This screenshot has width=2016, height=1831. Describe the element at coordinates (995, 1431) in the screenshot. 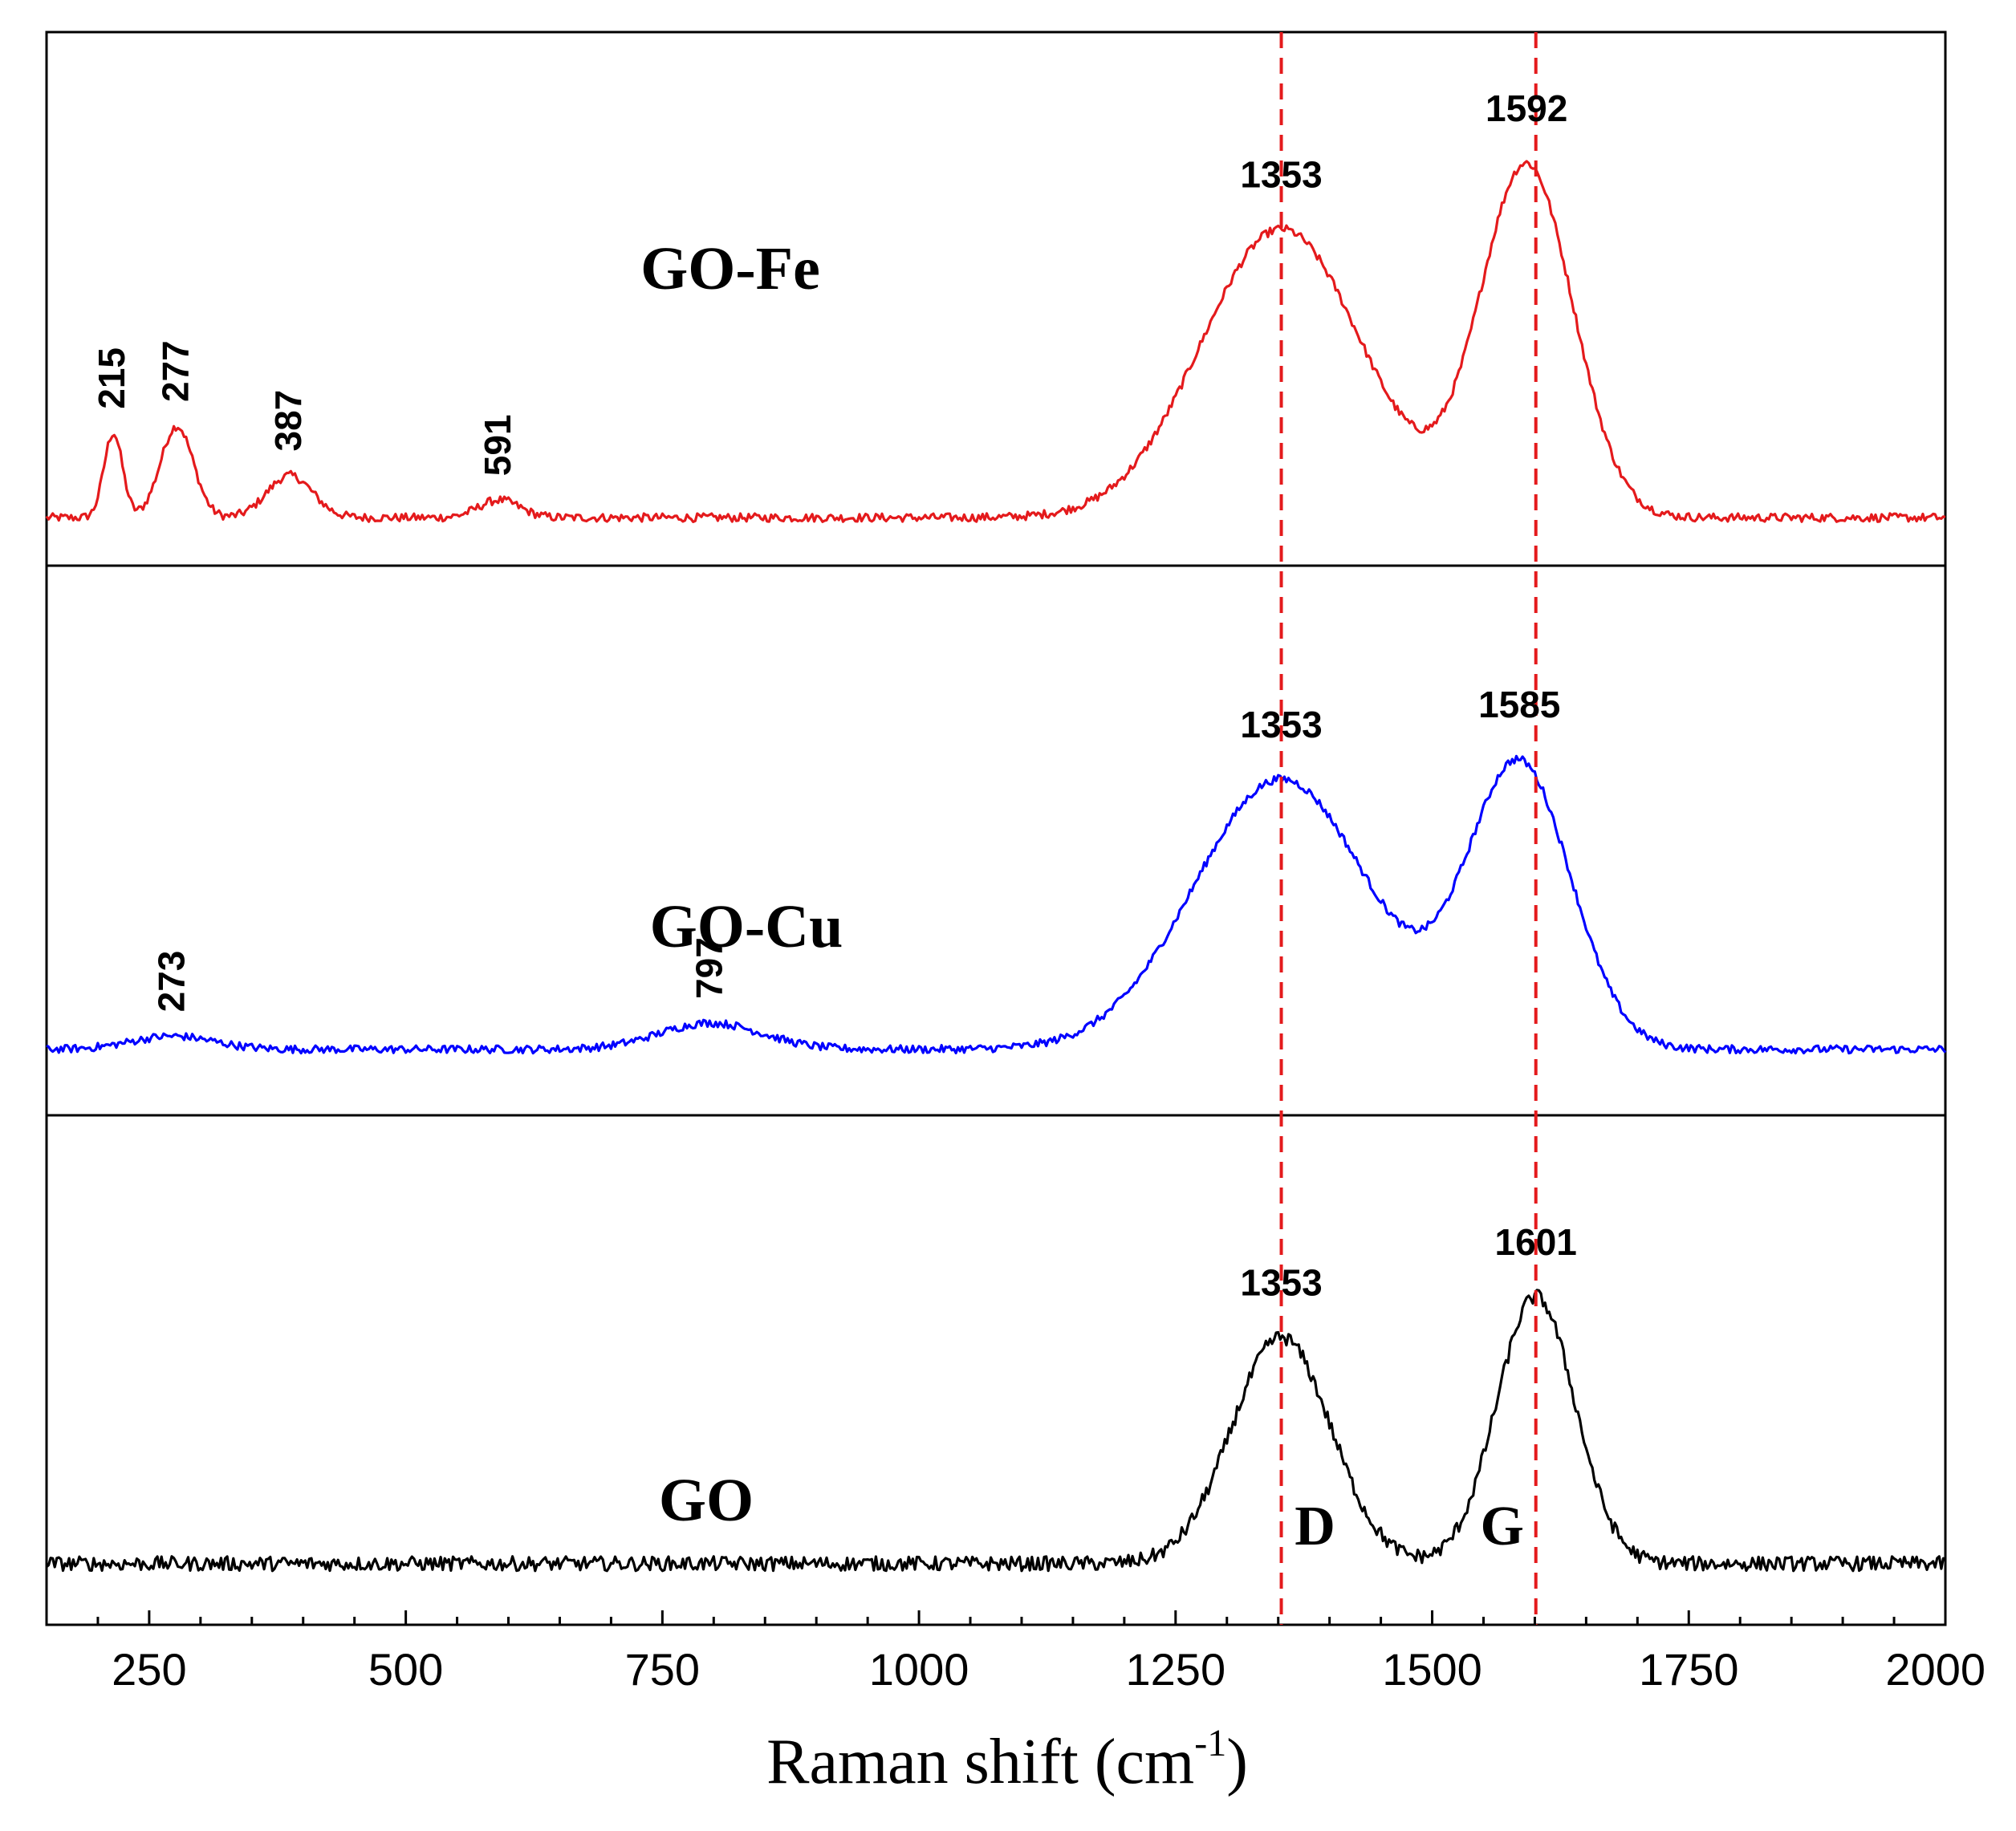

I see `series-line-go` at that location.